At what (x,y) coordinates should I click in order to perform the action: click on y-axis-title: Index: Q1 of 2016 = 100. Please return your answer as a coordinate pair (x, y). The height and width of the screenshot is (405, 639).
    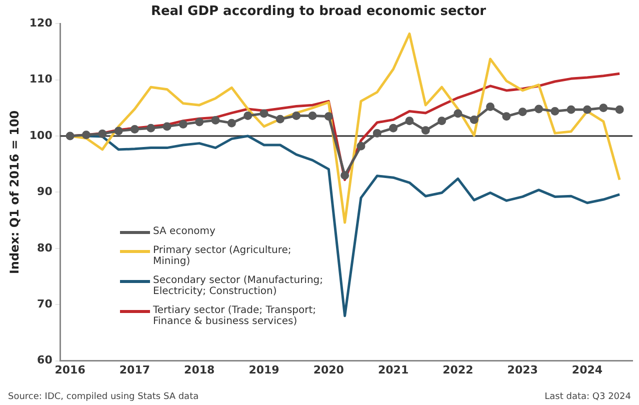
    Looking at the image, I should click on (14, 192).